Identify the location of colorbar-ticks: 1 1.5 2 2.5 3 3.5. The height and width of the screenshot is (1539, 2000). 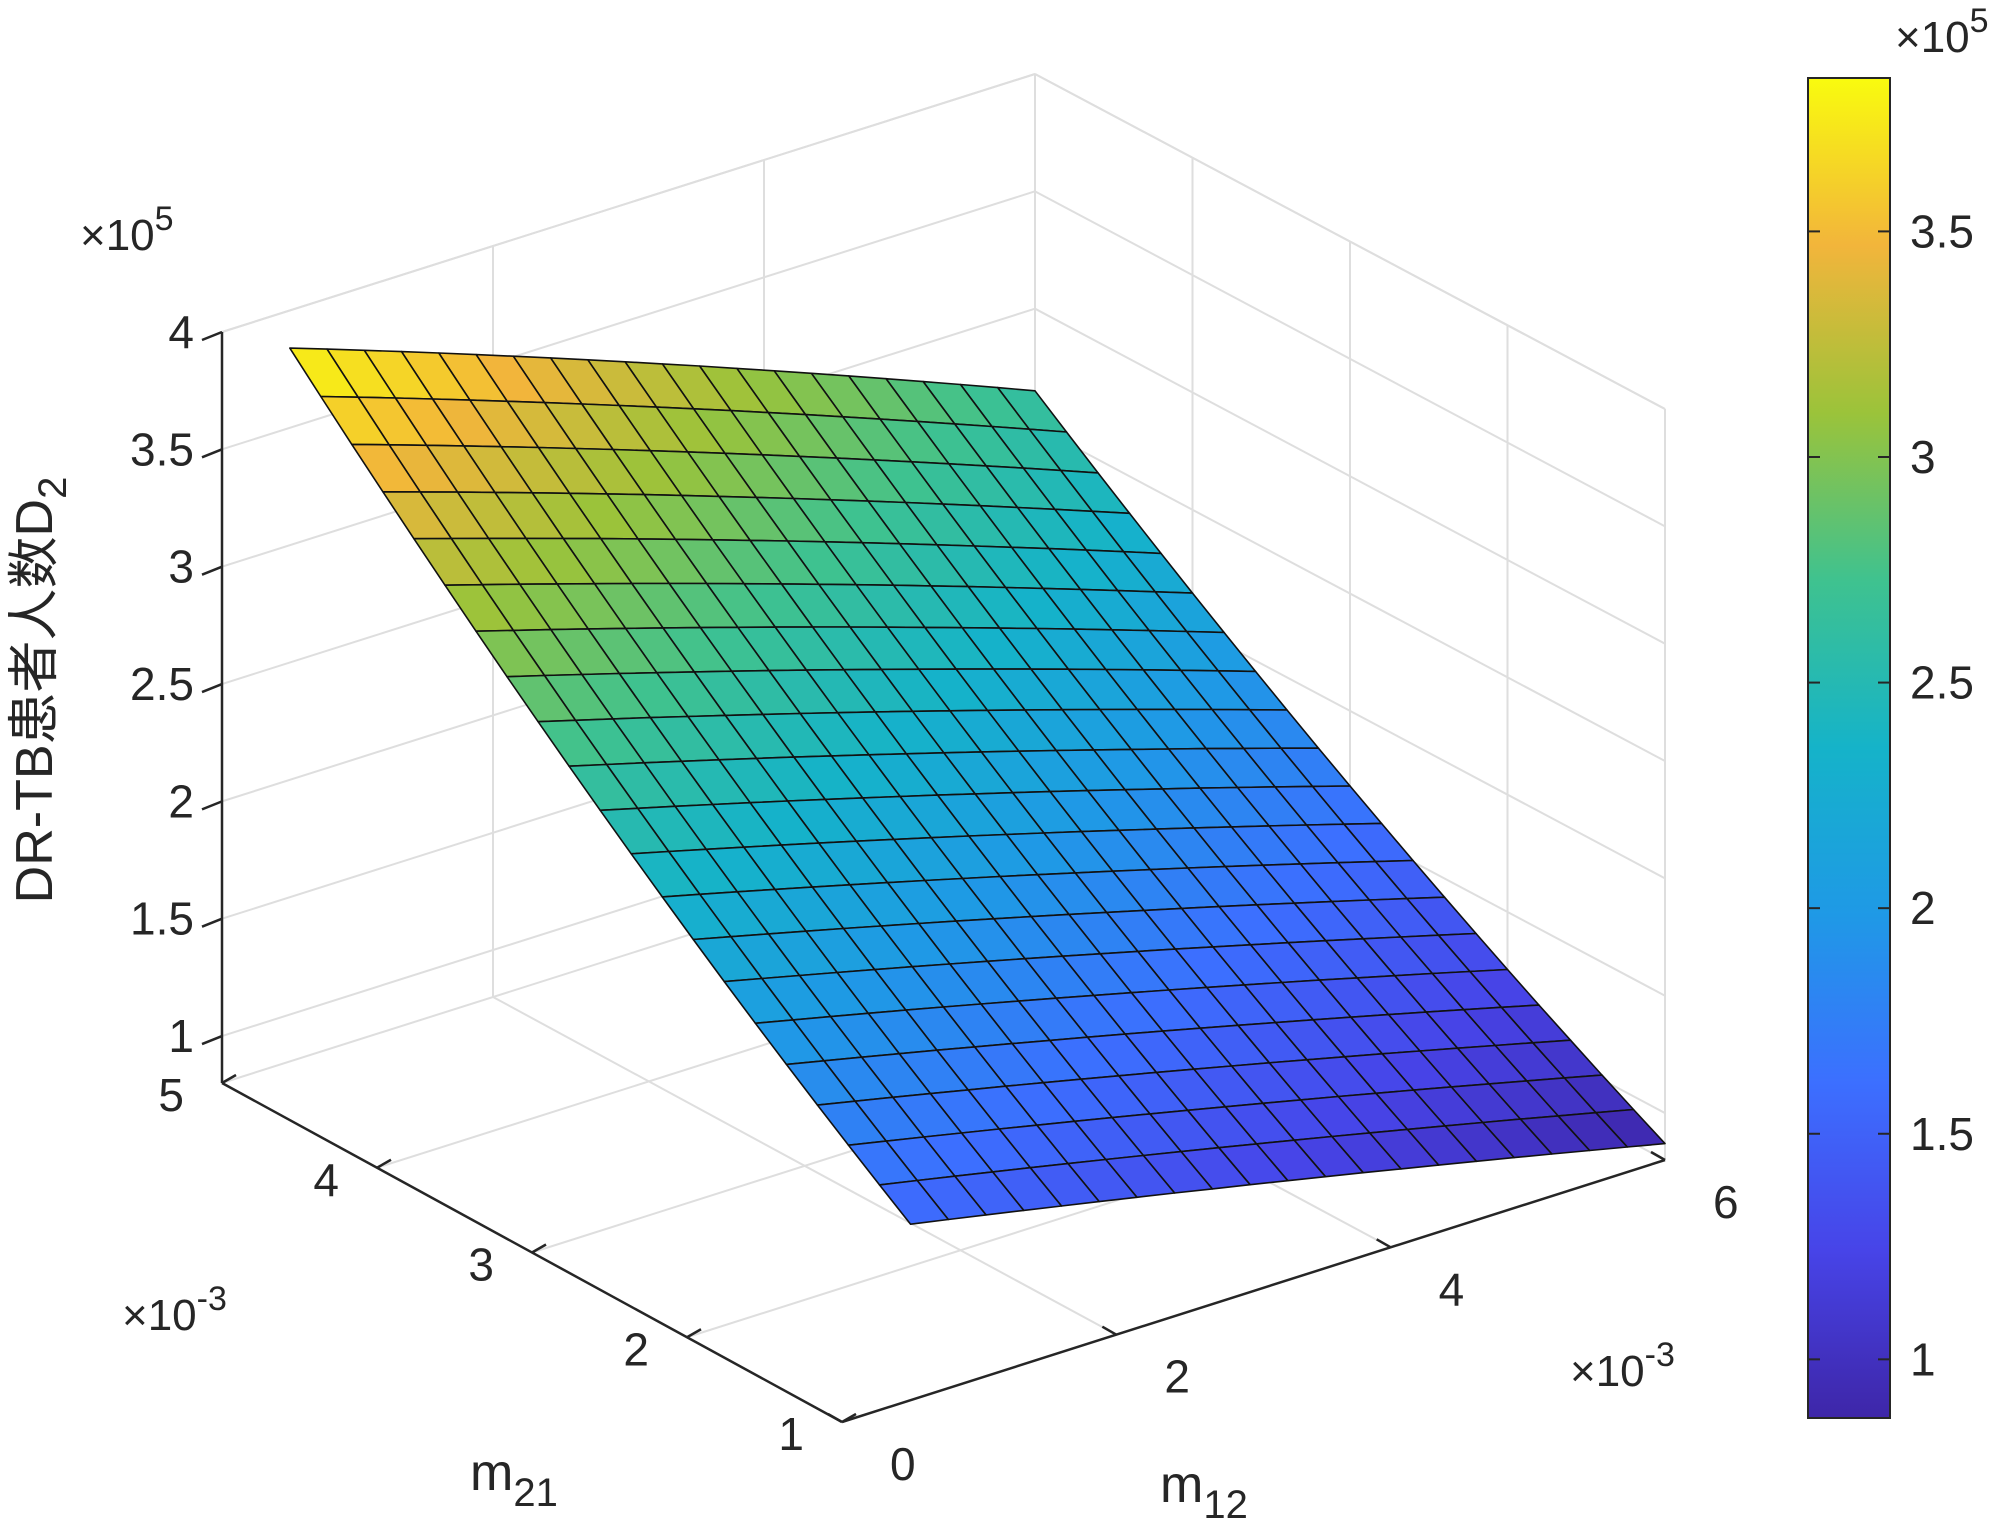
(1891, 795).